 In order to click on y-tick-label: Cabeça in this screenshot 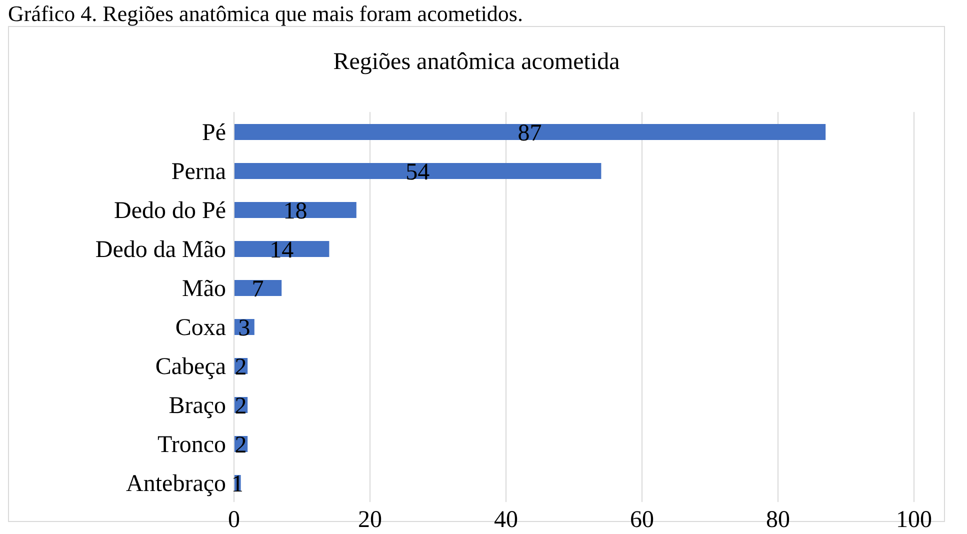, I will do `click(190, 367)`.